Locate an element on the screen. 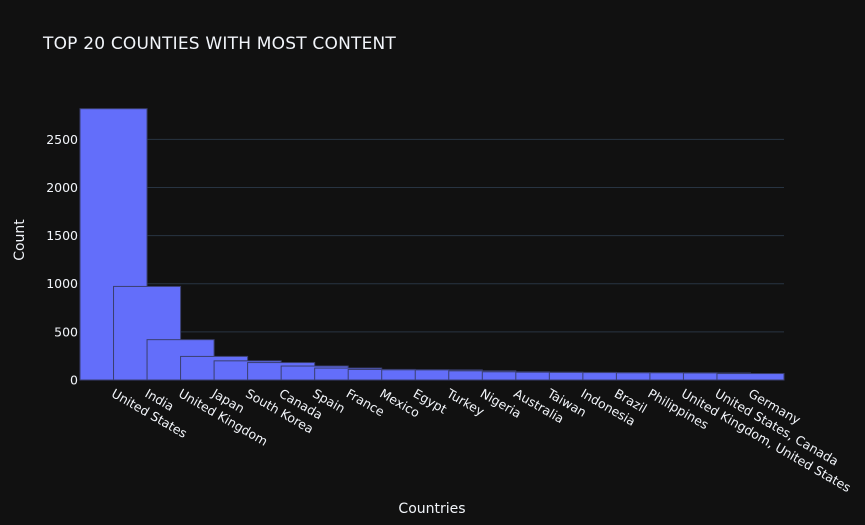 The image size is (865, 525). x-tick-label: Turkey is located at coordinates (465, 402).